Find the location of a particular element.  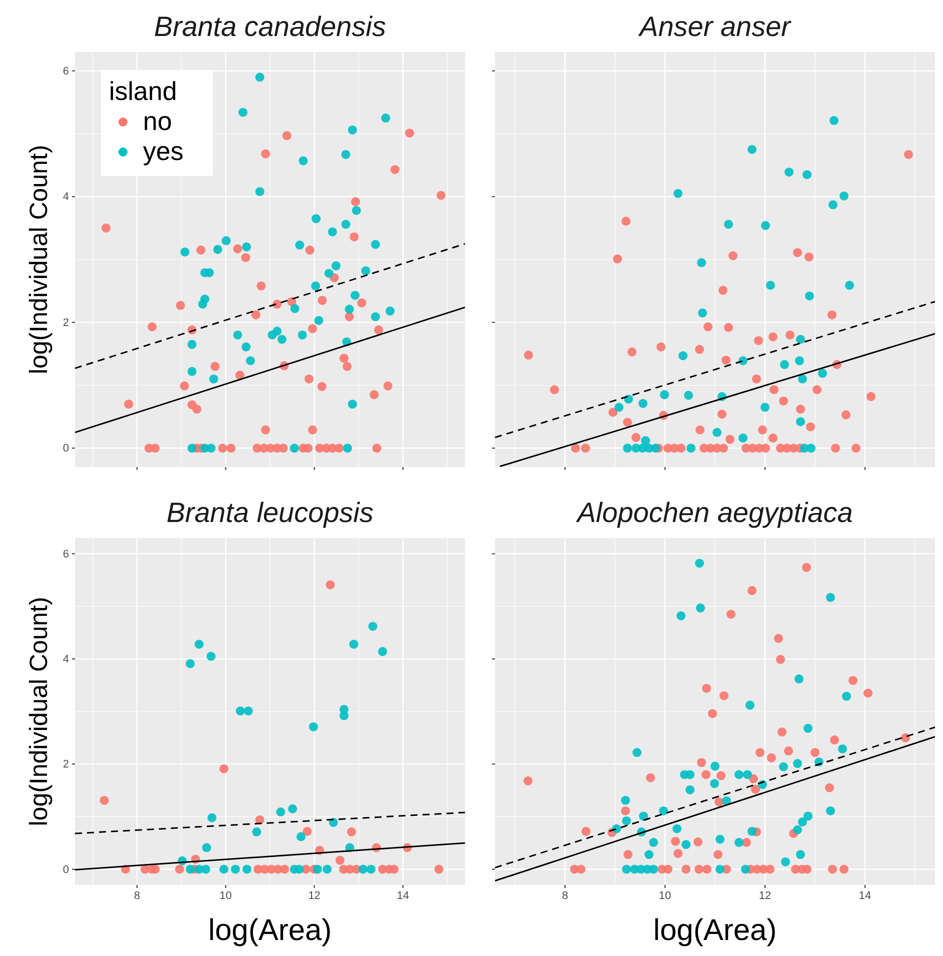

legend-title: island is located at coordinates (143, 91).